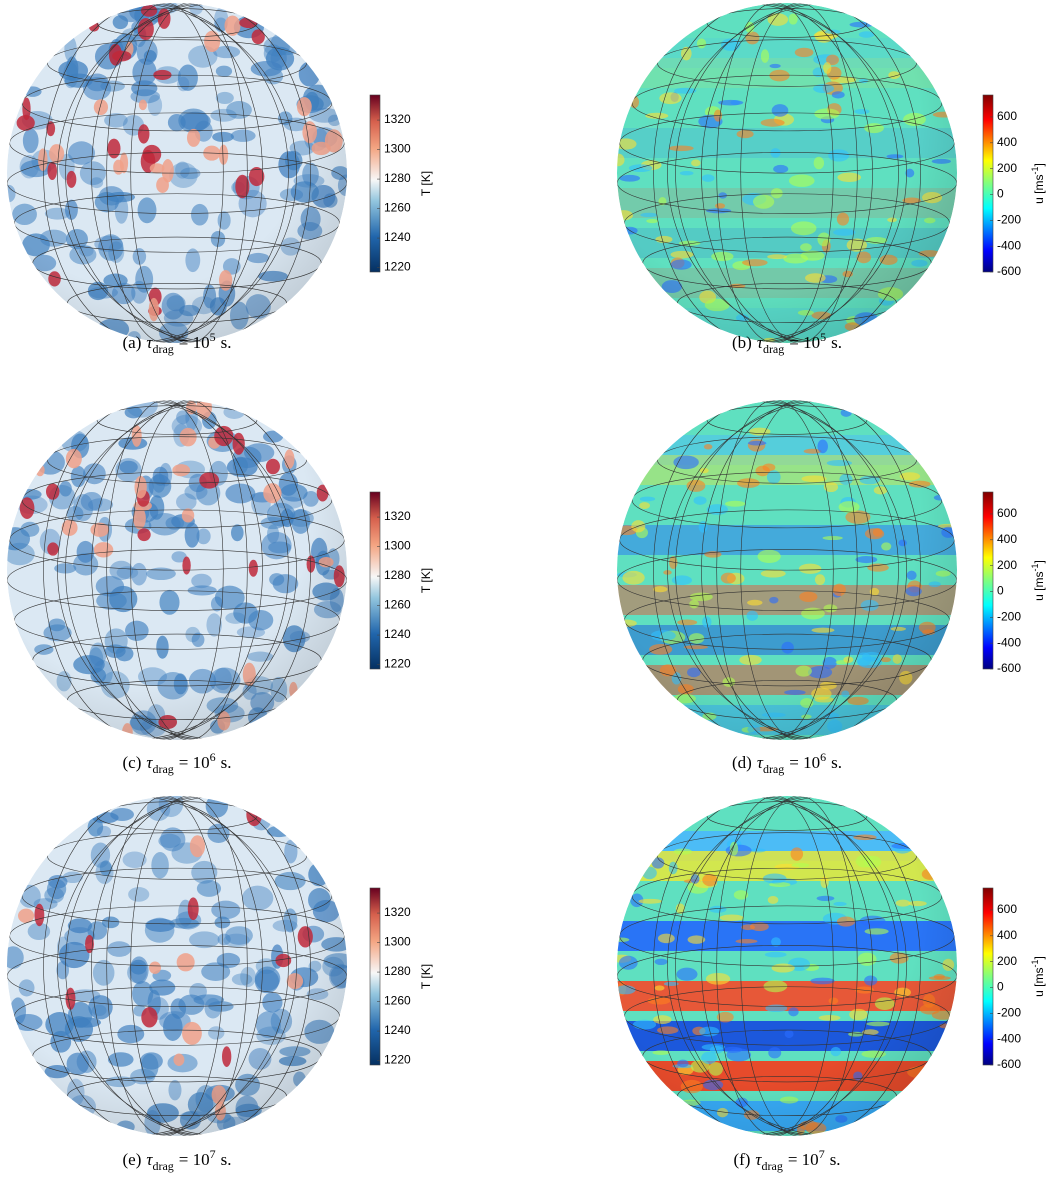  Describe the element at coordinates (397, 664) in the screenshot. I see `colorbar-tick-label: 1220` at that location.